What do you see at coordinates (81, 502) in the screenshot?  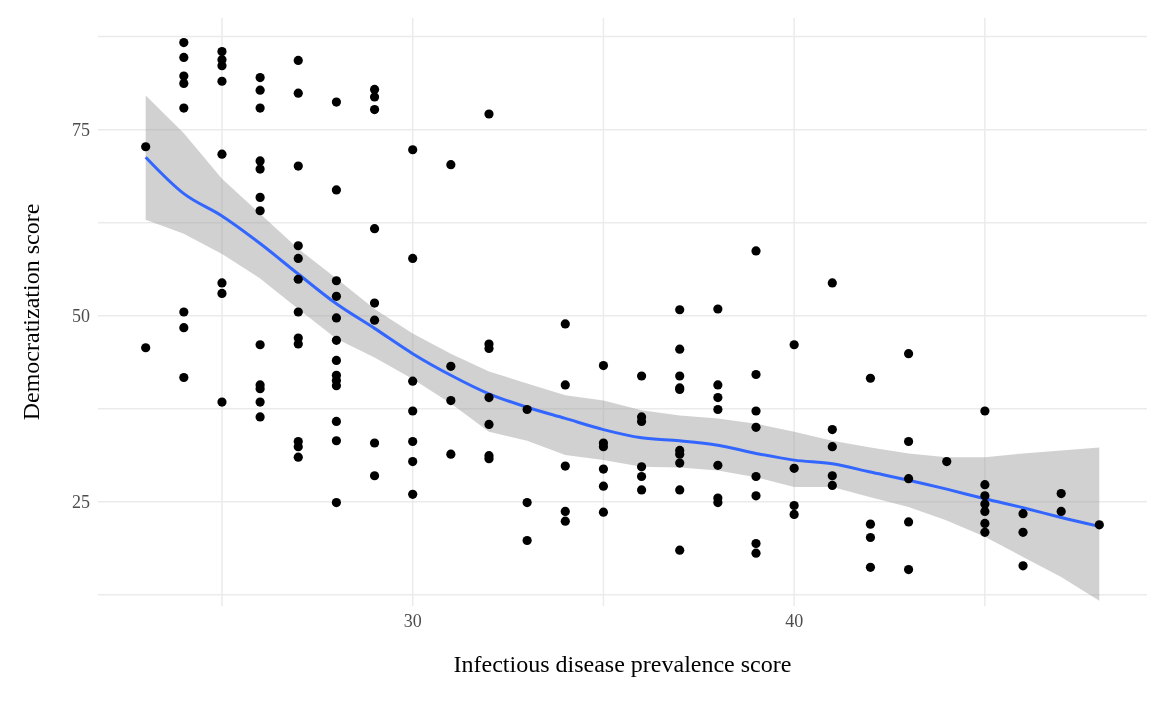 I see `y-tick-label: 25` at bounding box center [81, 502].